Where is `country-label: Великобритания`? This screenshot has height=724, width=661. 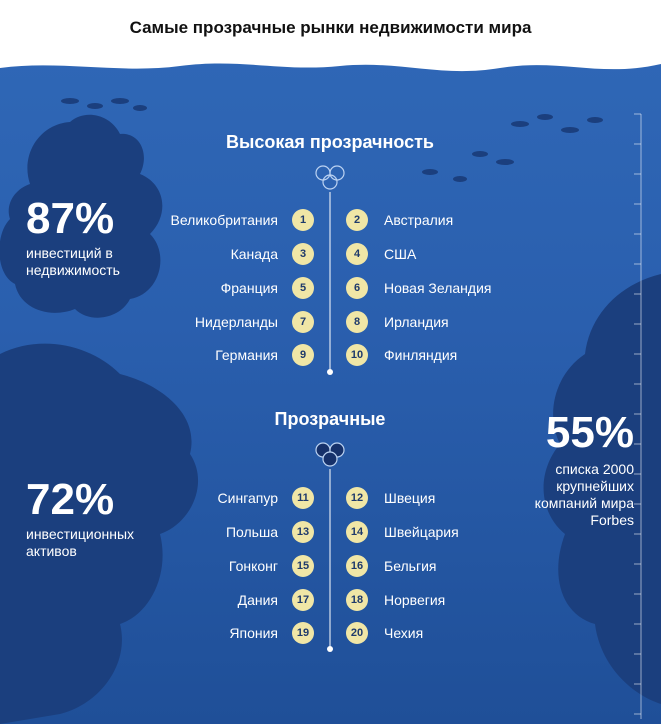 country-label: Великобритания is located at coordinates (224, 220).